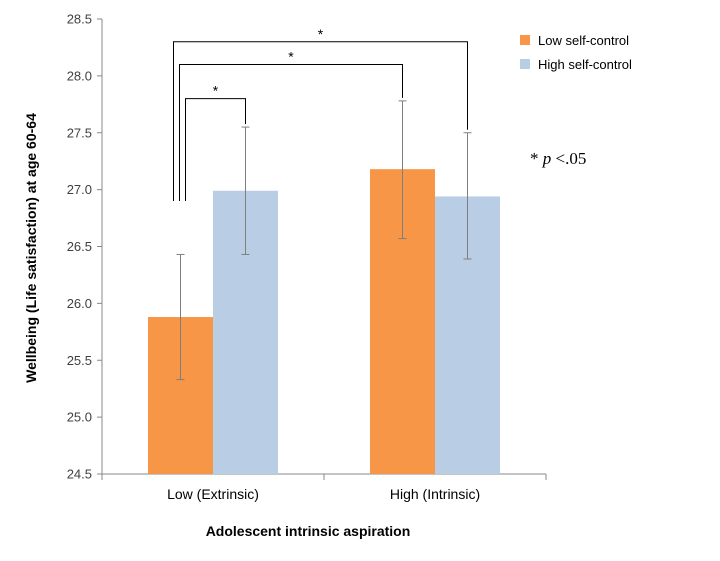 The width and height of the screenshot is (720, 561). I want to click on note-prefix: *, so click(536, 158).